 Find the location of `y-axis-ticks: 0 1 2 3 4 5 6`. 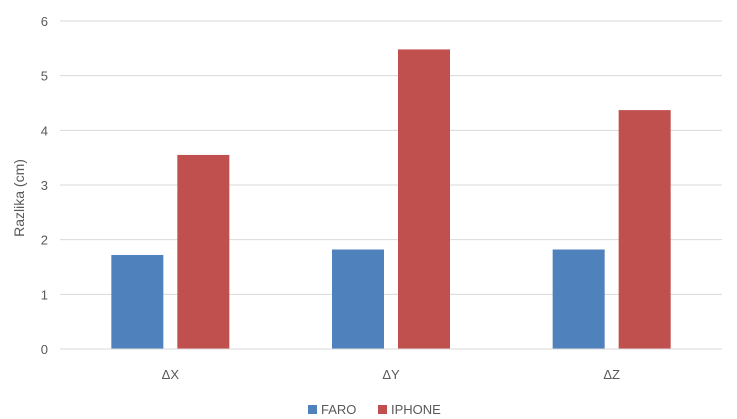

y-axis-ticks: 0 1 2 3 4 5 6 is located at coordinates (44, 185).